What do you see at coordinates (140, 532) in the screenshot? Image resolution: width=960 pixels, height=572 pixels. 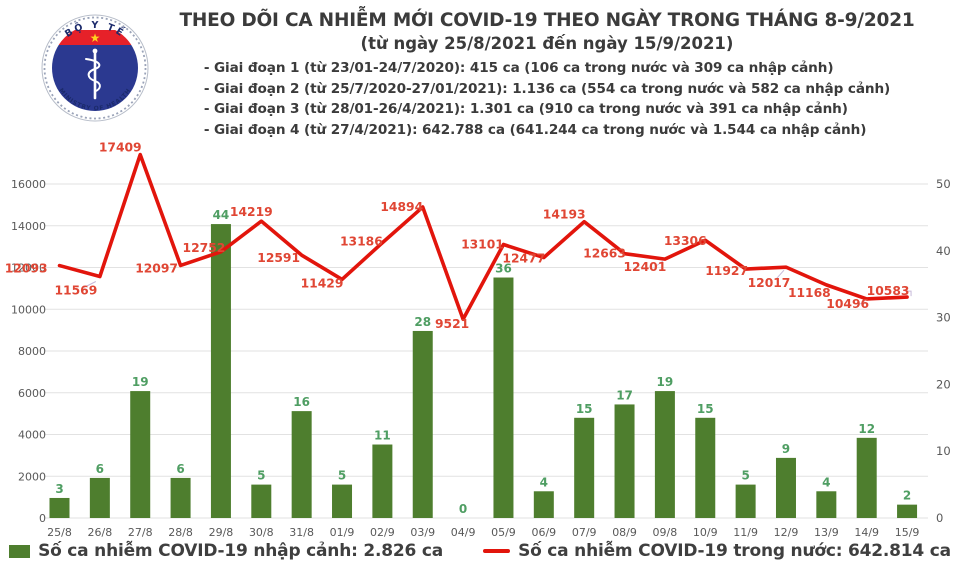 I see `x-axis-tick: 27/8` at bounding box center [140, 532].